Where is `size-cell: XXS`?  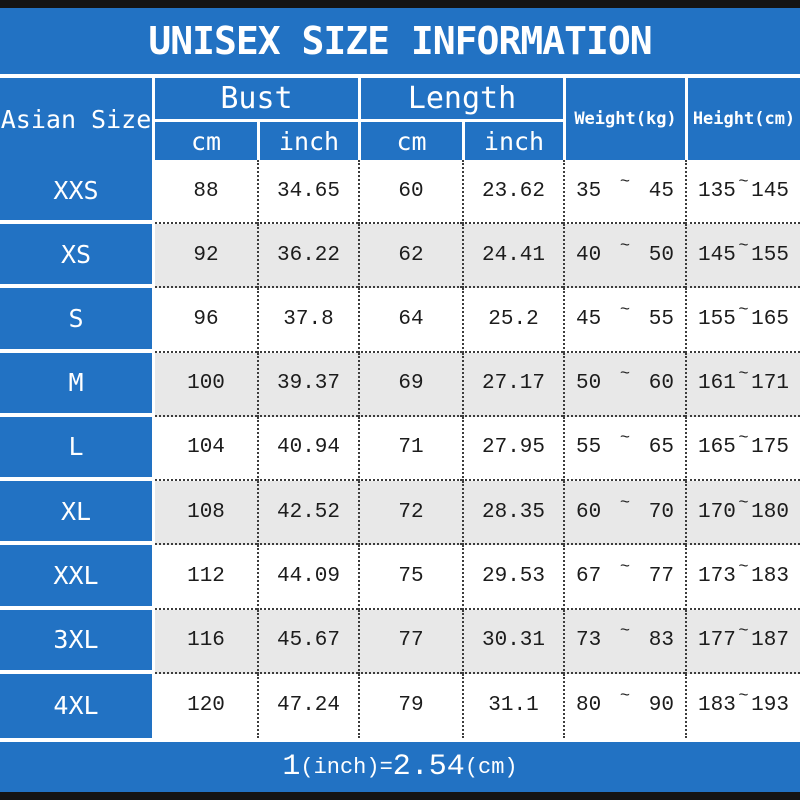
size-cell: XXS is located at coordinates (77, 192).